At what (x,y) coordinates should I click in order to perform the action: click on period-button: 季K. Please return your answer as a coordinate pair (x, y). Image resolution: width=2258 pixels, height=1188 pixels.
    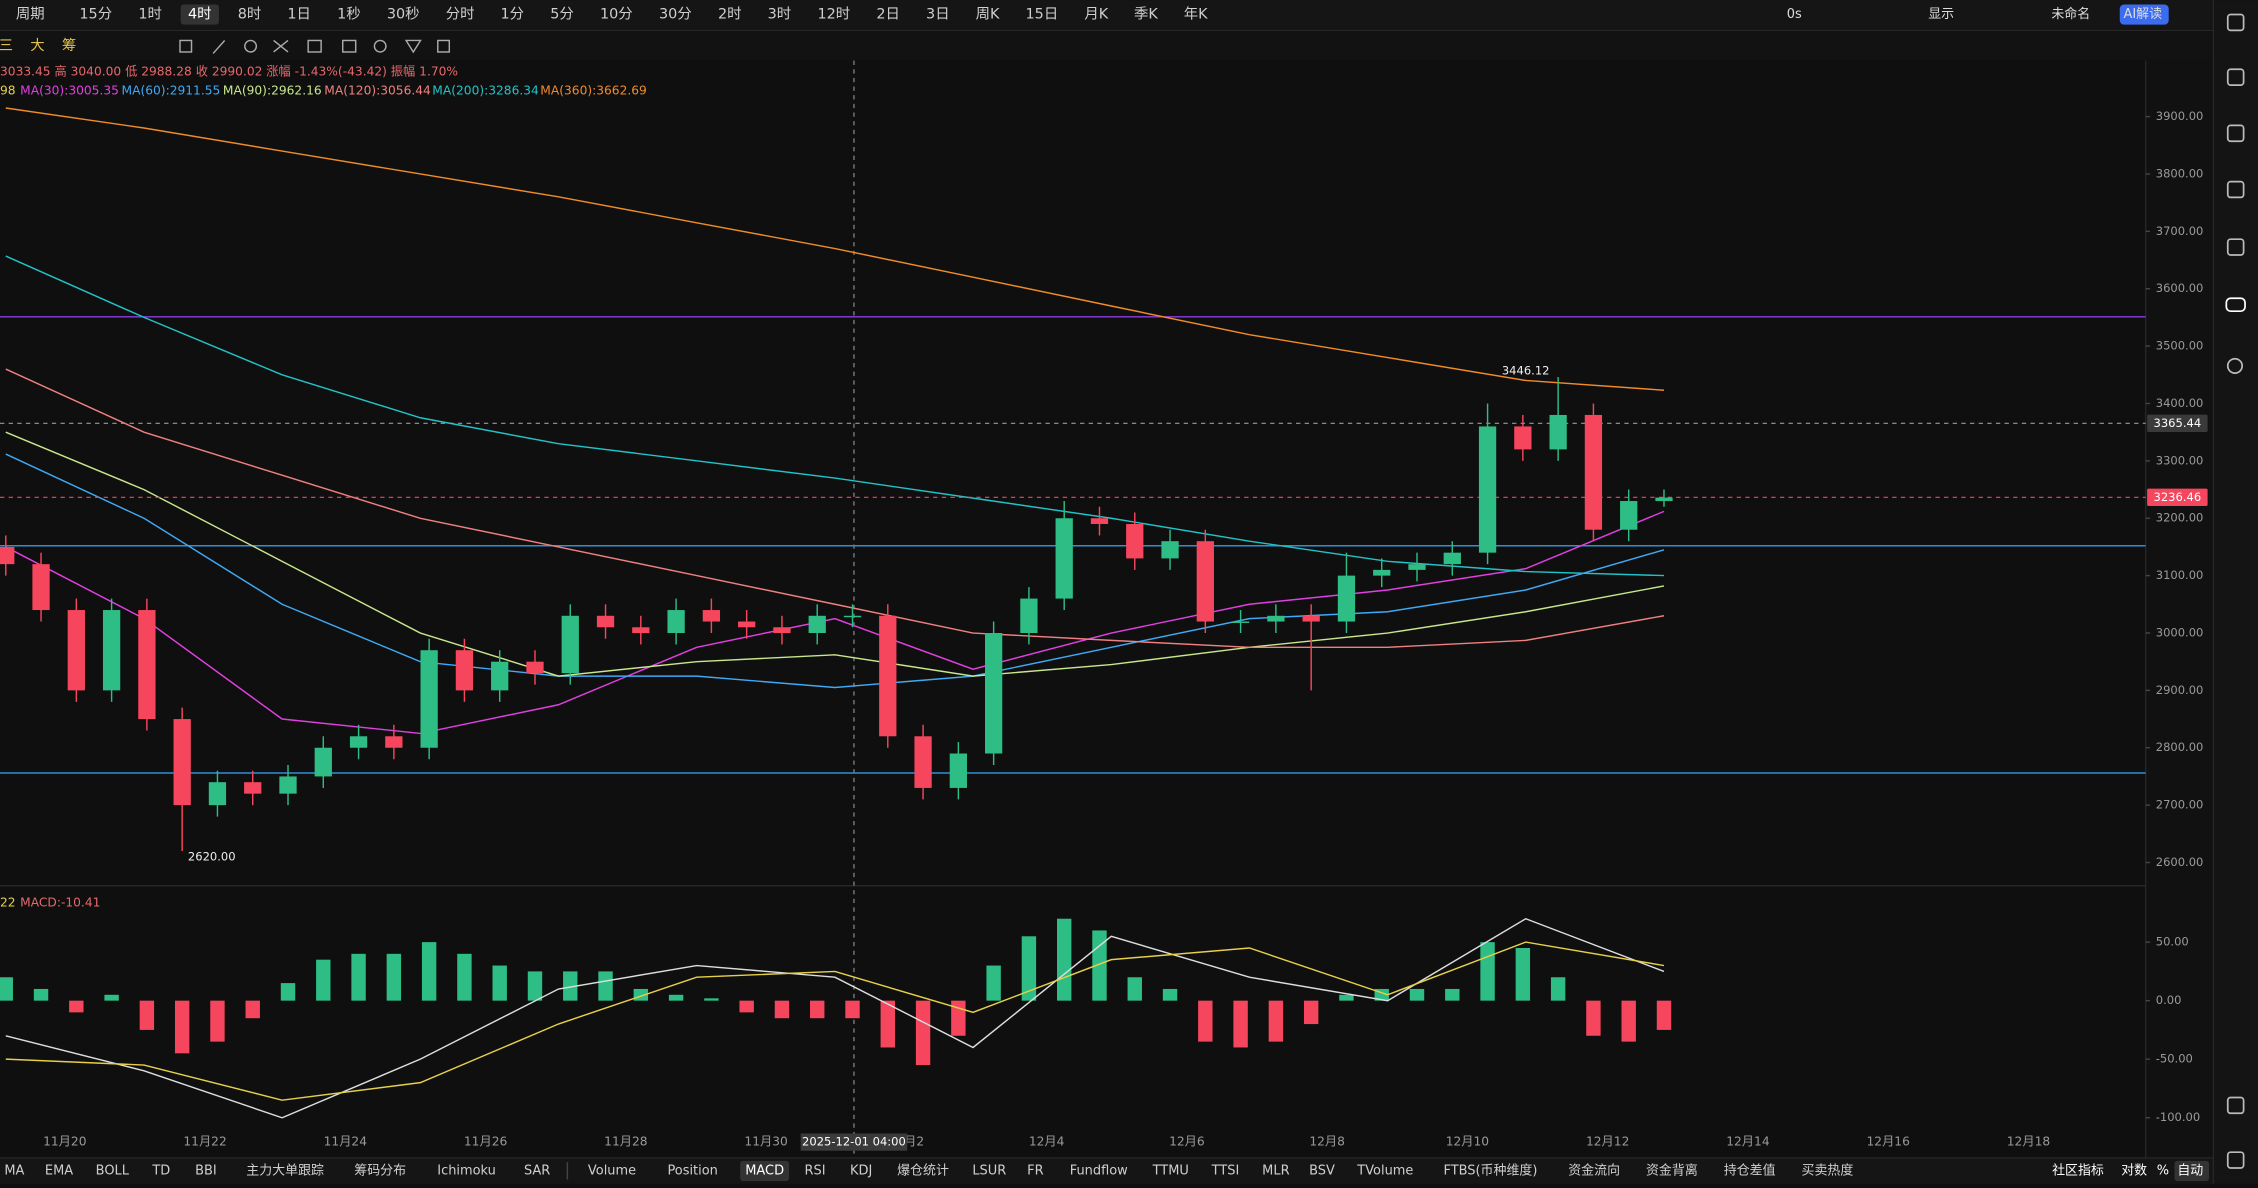
    Looking at the image, I should click on (1146, 14).